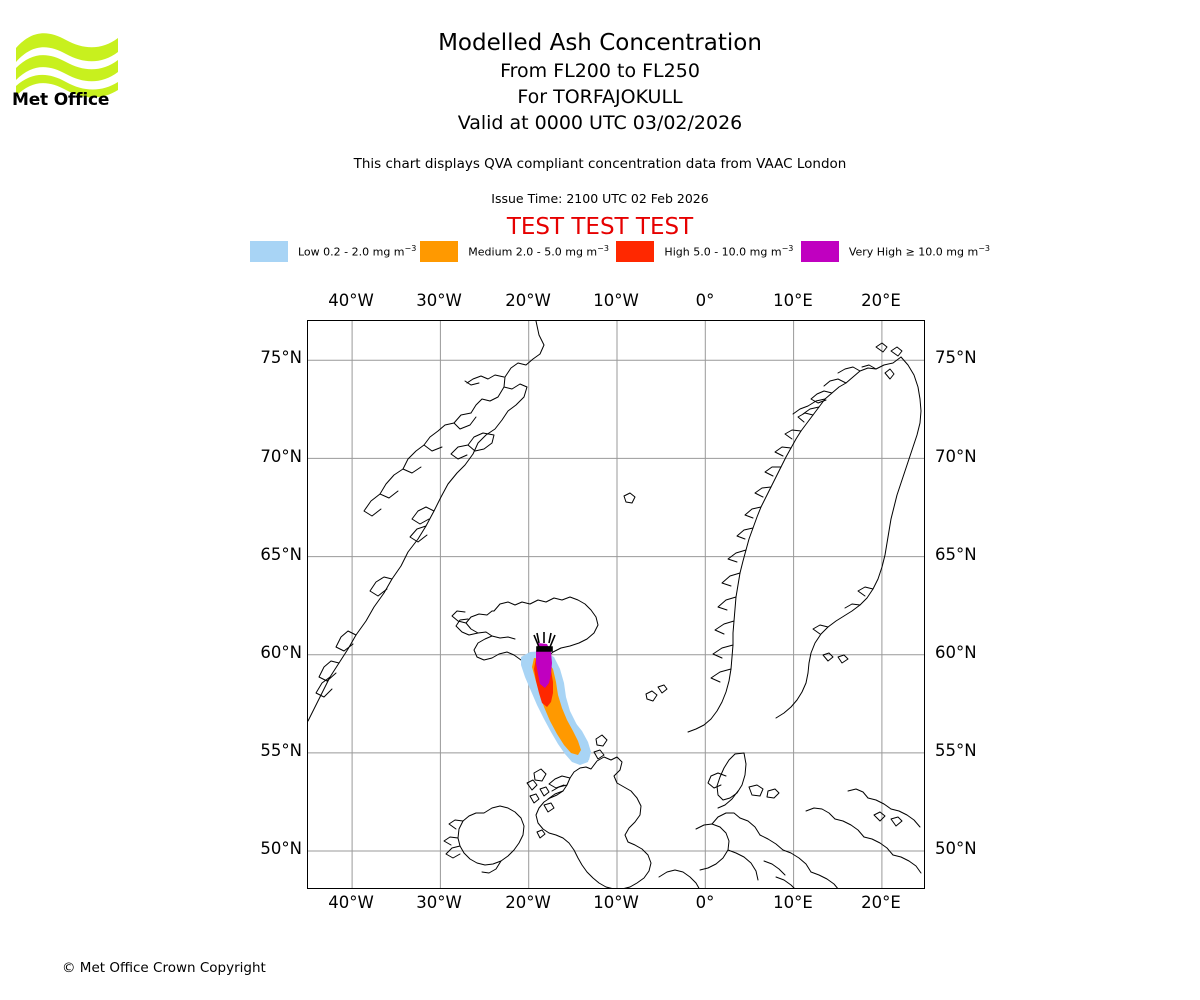  What do you see at coordinates (281, 848) in the screenshot?
I see `lat-label-left-50n: 50°N` at bounding box center [281, 848].